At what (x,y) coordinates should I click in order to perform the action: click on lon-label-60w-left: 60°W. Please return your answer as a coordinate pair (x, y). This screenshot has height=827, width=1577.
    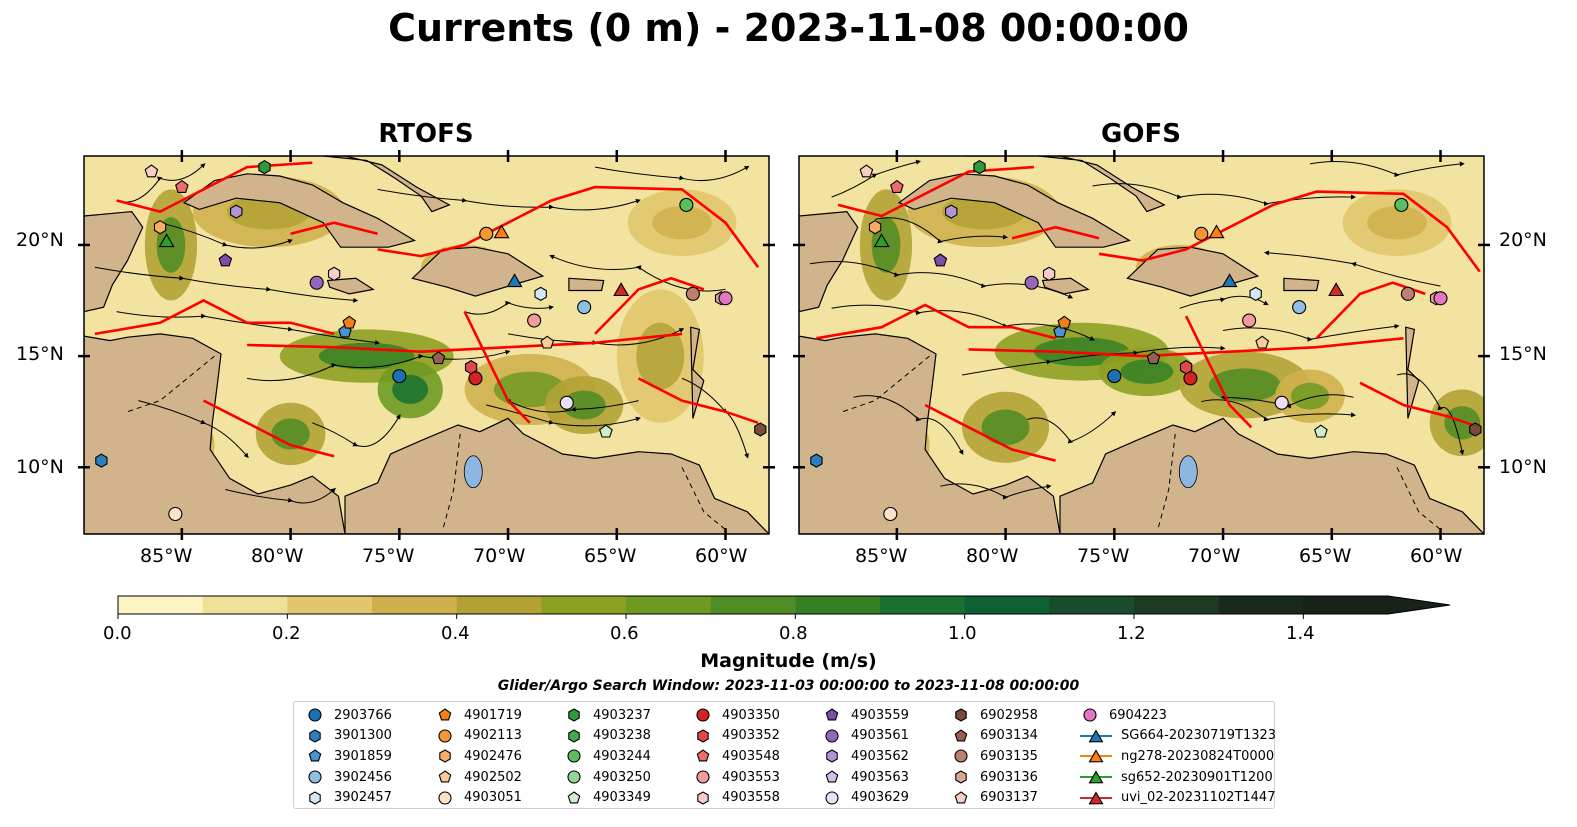
    Looking at the image, I should click on (721, 556).